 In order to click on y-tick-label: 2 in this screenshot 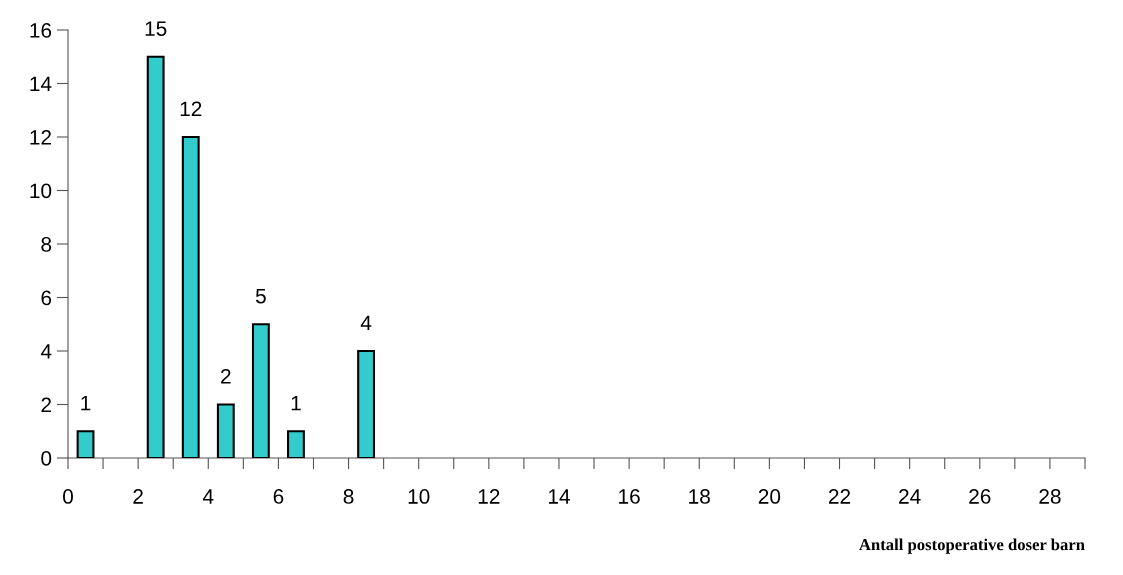, I will do `click(46, 405)`.